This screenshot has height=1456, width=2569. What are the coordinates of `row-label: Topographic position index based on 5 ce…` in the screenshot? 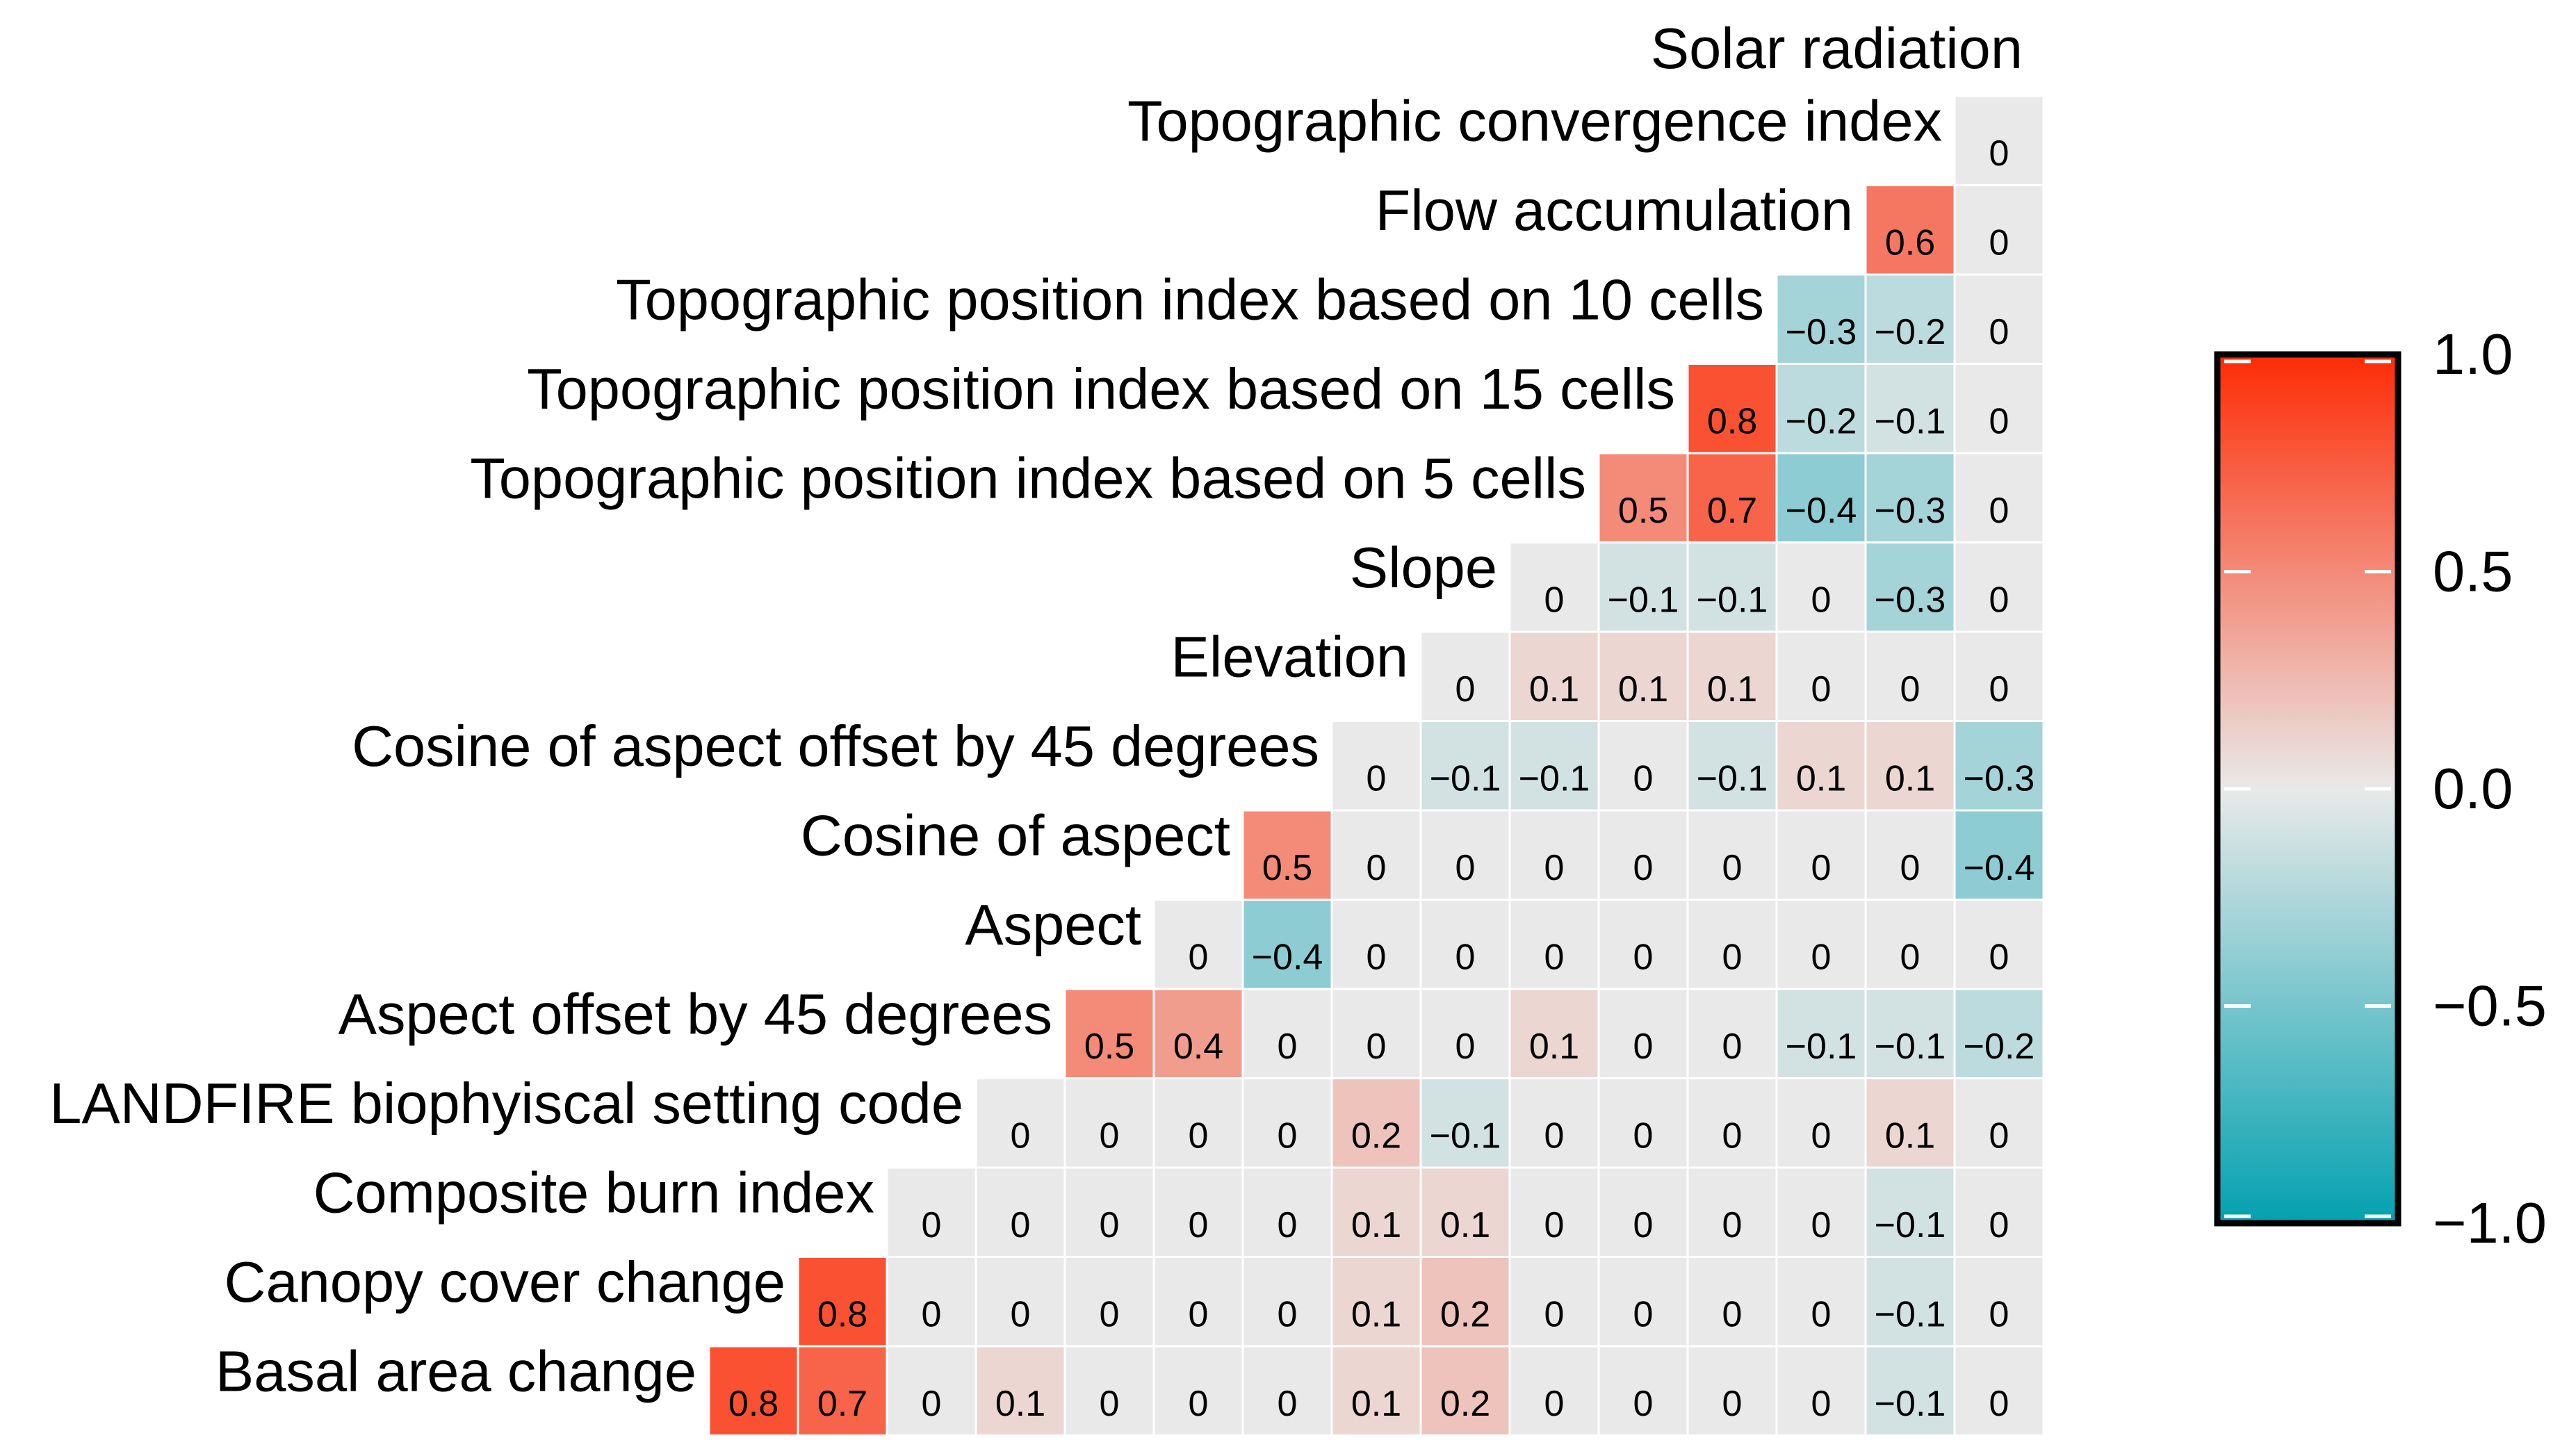 It's located at (1028, 477).